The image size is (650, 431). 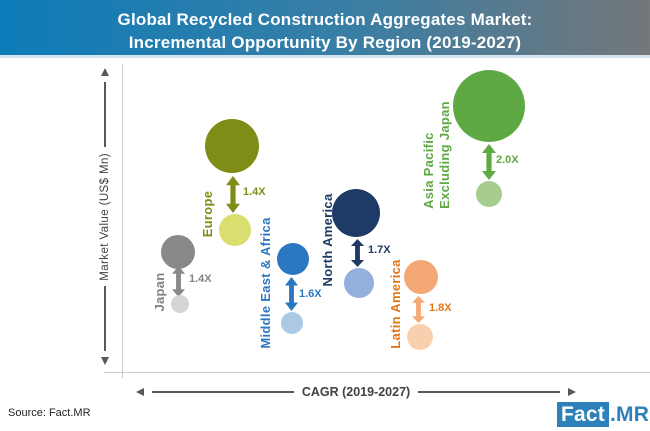 I want to click on y-axis-arrow-group: Market Value (US$ Mn), so click(x=105, y=217).